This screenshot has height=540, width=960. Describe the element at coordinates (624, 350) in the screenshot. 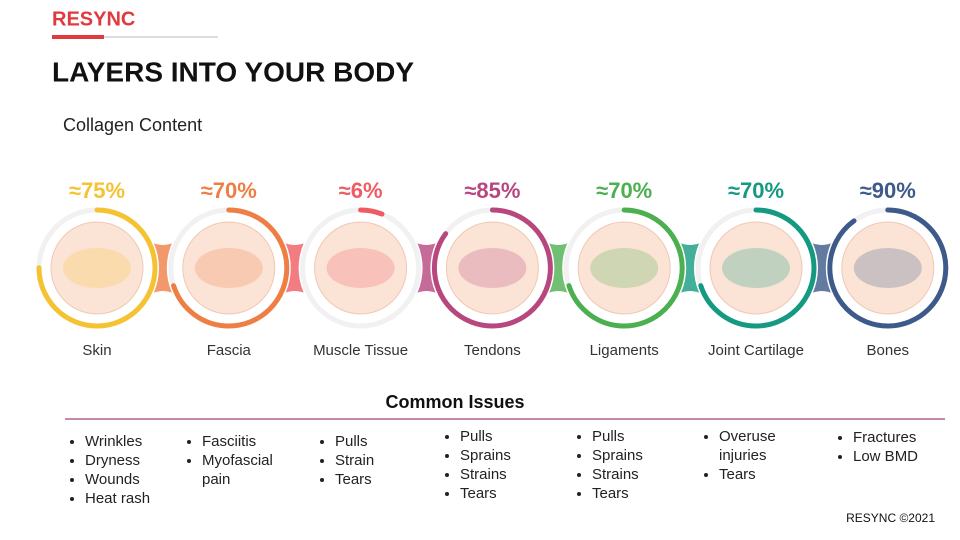

I see `layer-name: Ligaments` at that location.